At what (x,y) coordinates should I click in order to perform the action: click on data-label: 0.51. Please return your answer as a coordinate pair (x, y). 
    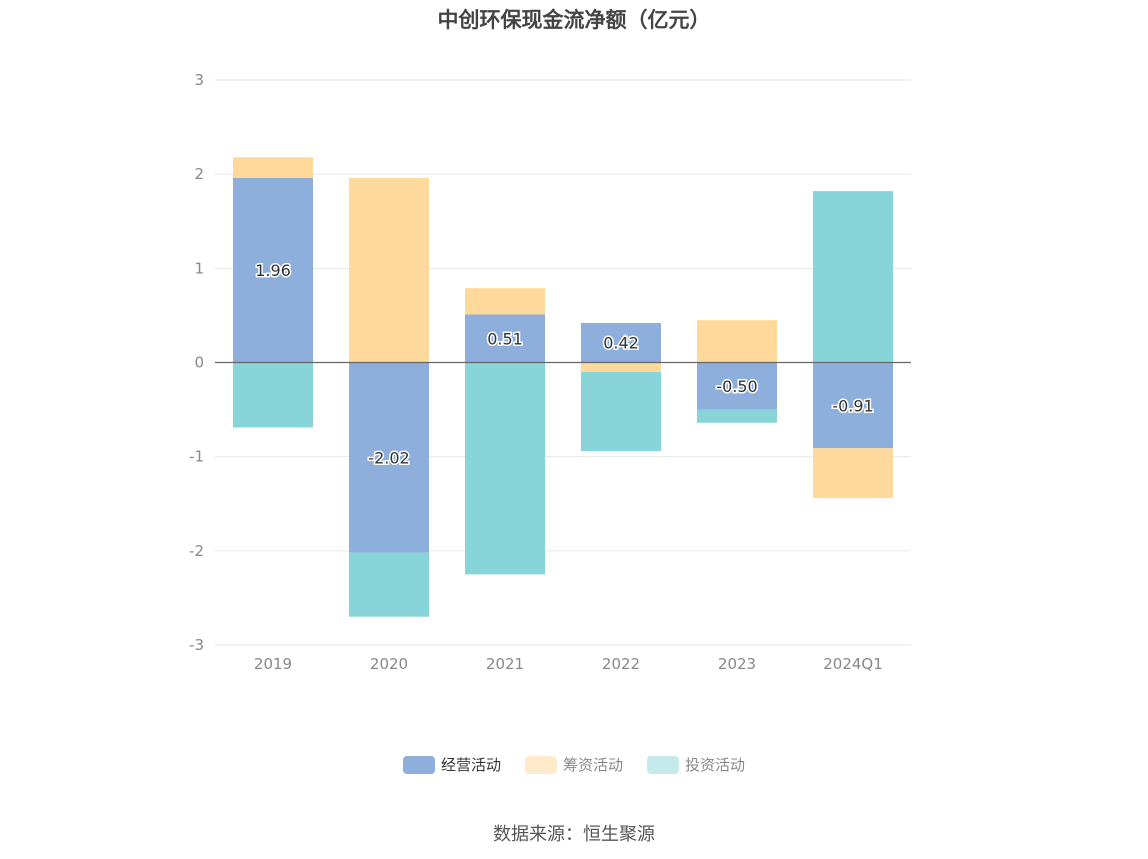
    Looking at the image, I should click on (505, 338).